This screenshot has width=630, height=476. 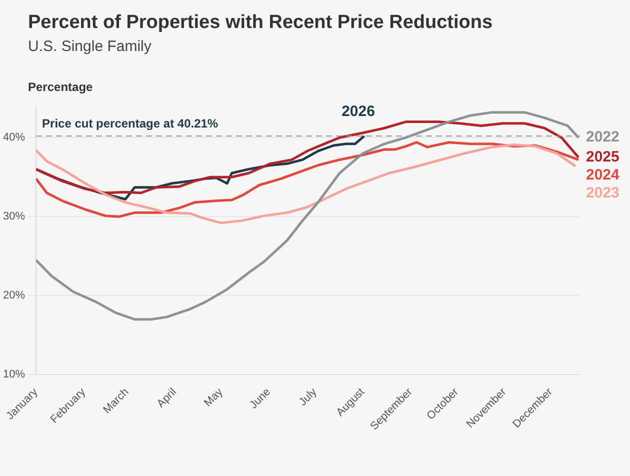 I want to click on x-tick-label: May, so click(x=214, y=398).